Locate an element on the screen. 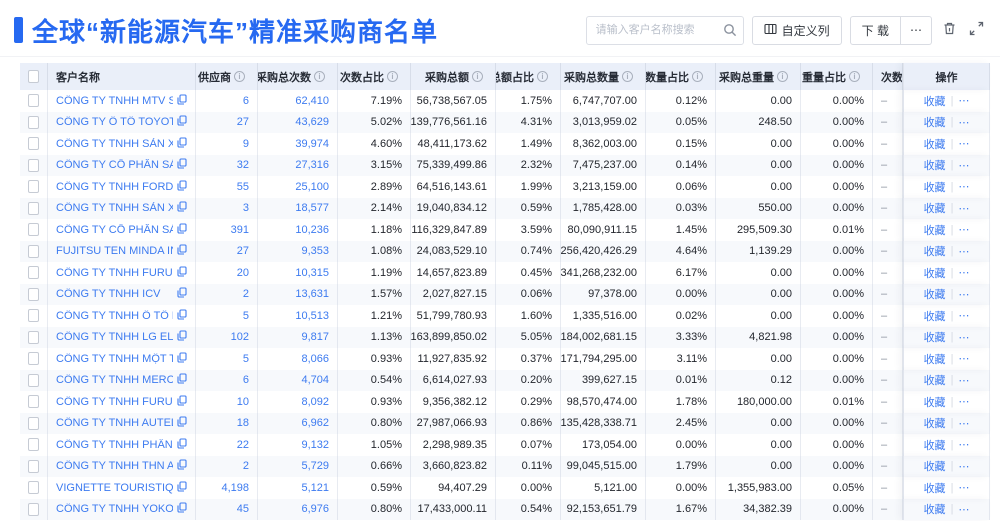 The width and height of the screenshot is (1000, 521). fullscreen-button is located at coordinates (976, 30).